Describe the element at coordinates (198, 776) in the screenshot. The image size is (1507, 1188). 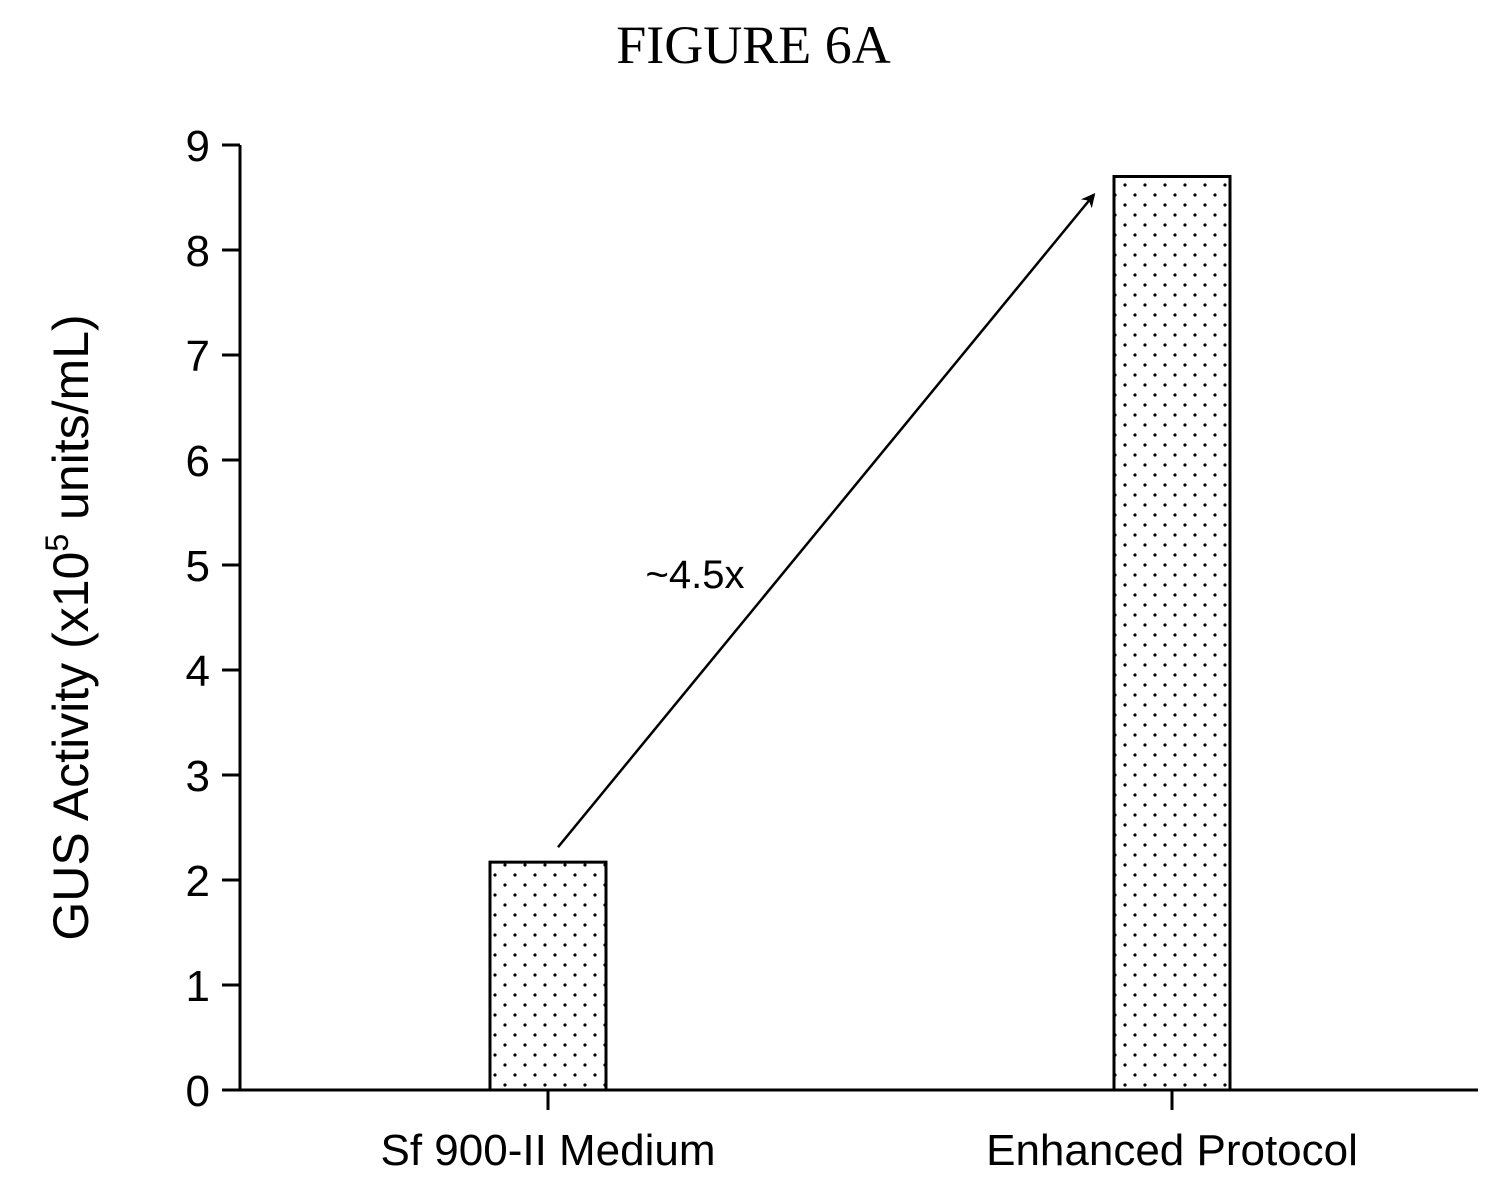
I see `y-tick-label: 3` at that location.